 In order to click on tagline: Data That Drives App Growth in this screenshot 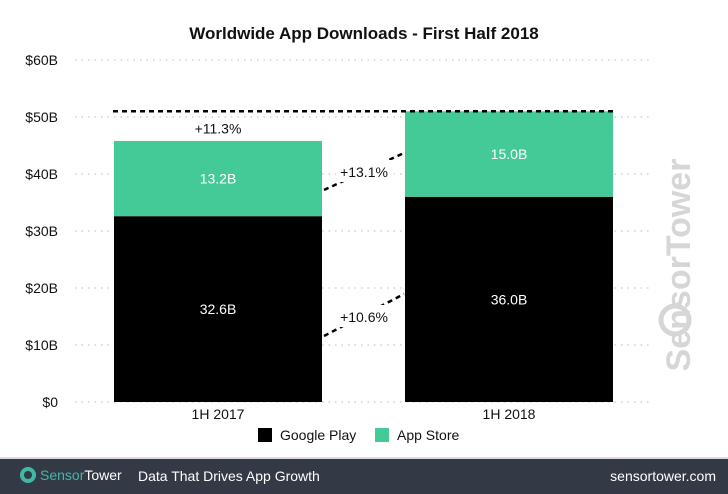, I will do `click(229, 476)`.